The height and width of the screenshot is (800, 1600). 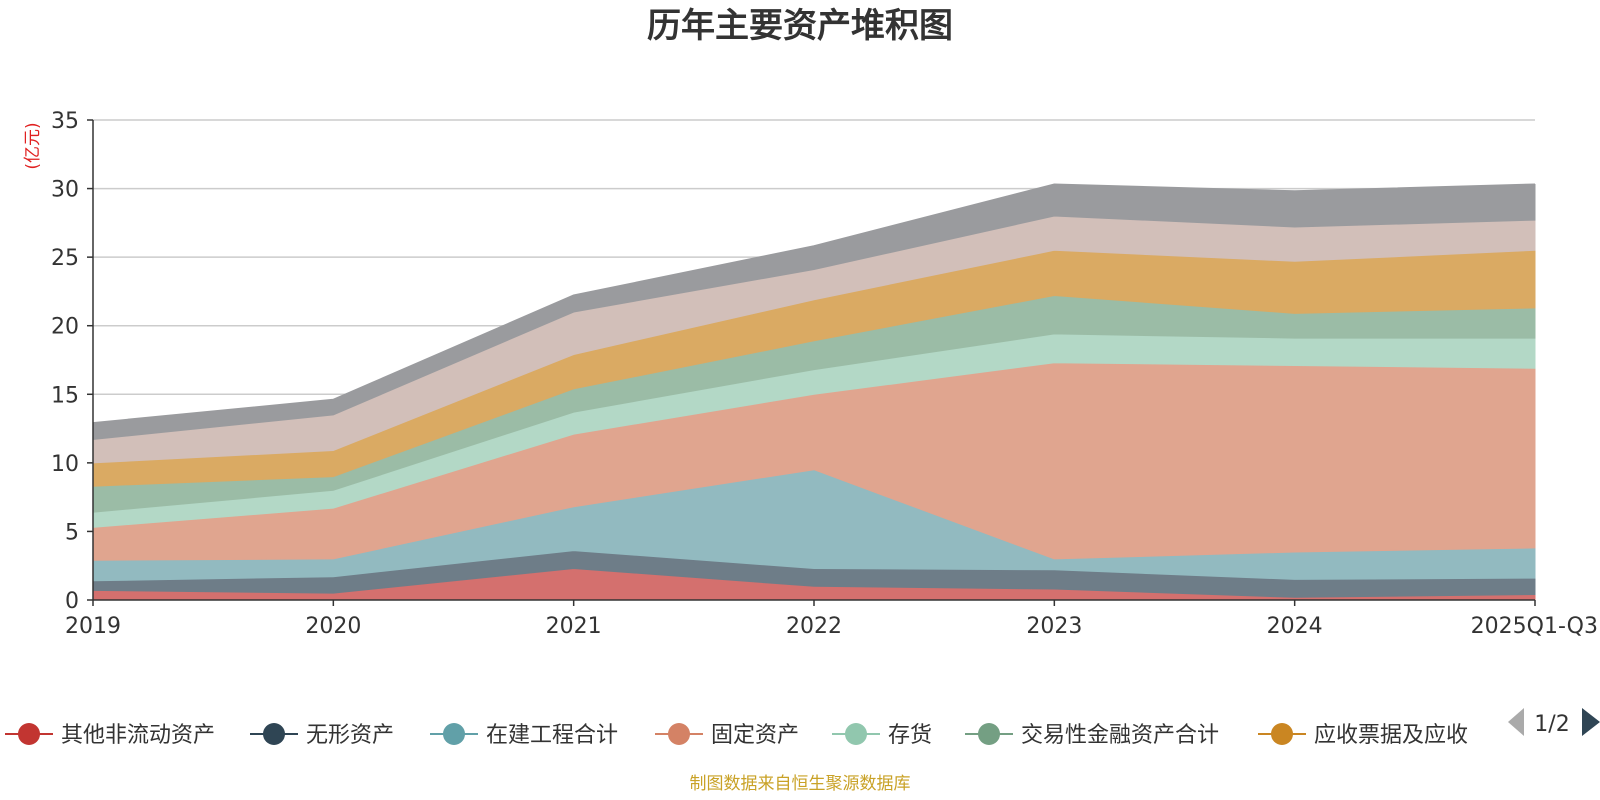 I want to click on legend-prev-icon, so click(x=1516, y=722).